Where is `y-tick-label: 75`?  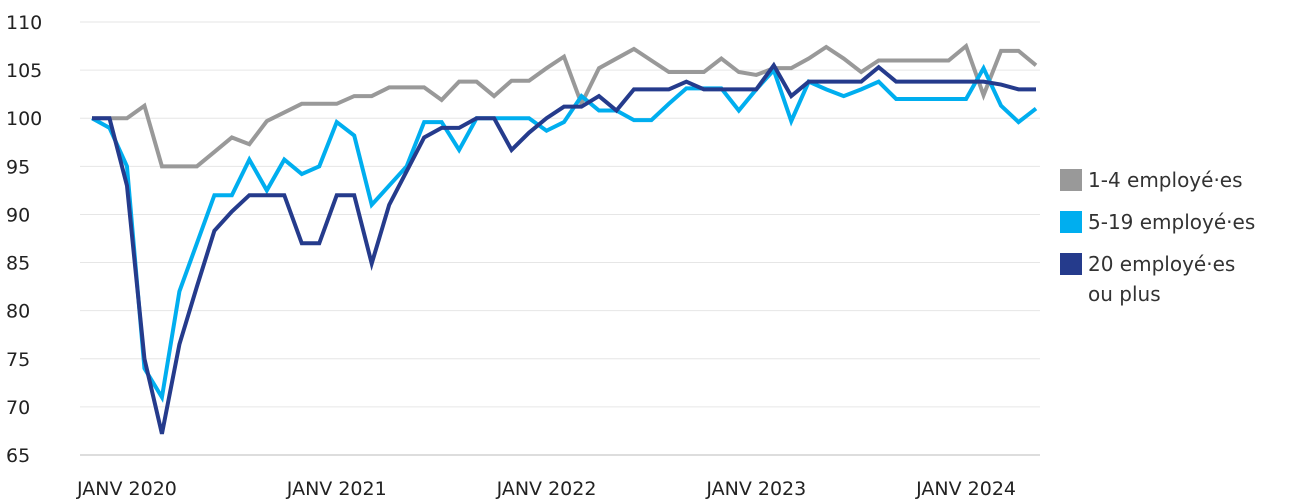
y-tick-label: 75 is located at coordinates (18, 360).